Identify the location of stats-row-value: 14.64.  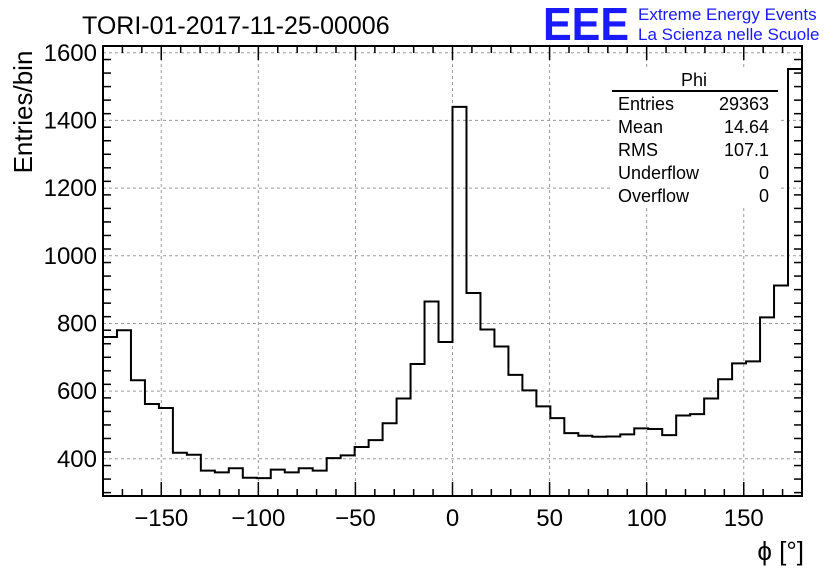
(746, 127).